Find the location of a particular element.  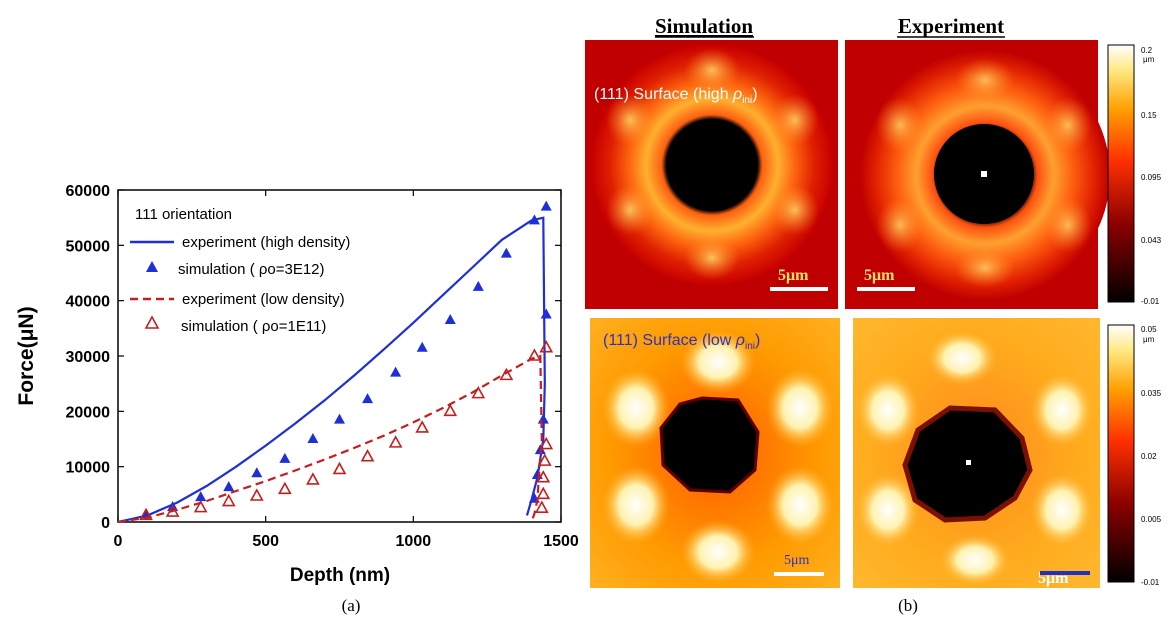

x-tick-label: 1000 is located at coordinates (414, 541).